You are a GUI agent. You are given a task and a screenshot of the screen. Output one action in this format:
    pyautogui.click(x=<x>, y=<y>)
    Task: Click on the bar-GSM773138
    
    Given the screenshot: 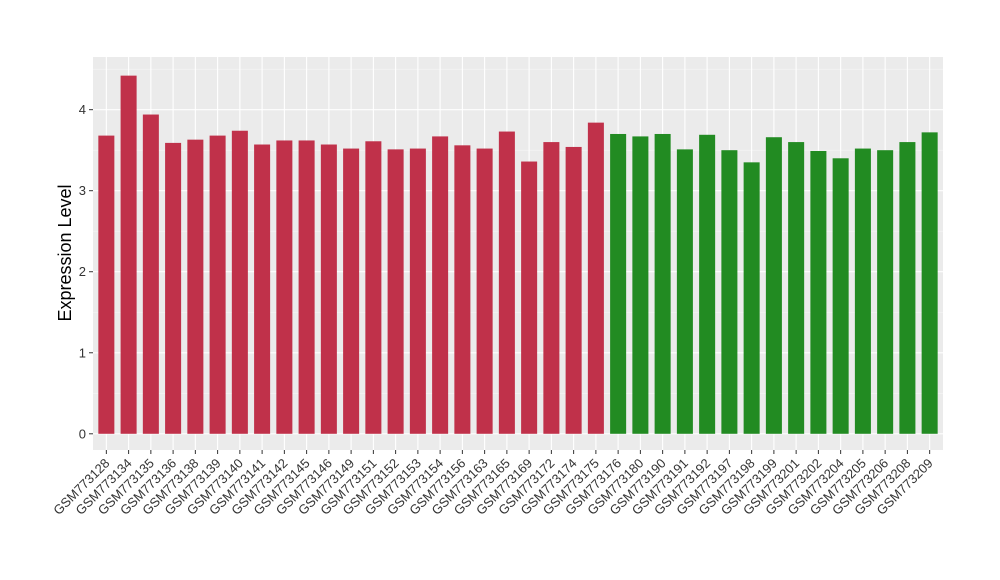 What is the action you would take?
    pyautogui.click(x=195, y=286)
    